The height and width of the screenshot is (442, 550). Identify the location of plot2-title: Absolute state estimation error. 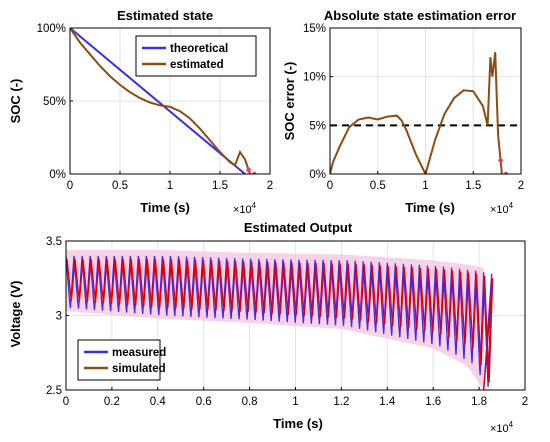
(420, 15).